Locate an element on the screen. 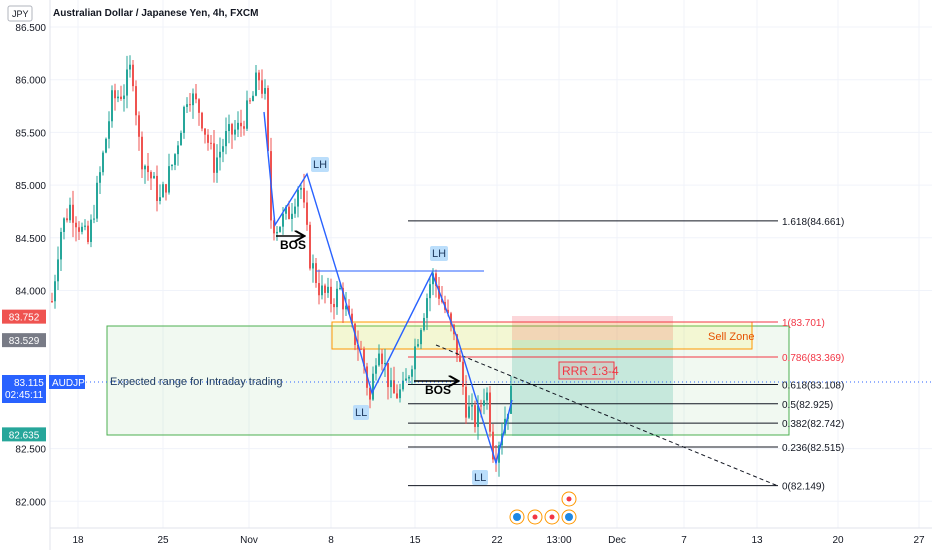  price-tag-2: 82.635 is located at coordinates (24, 435).